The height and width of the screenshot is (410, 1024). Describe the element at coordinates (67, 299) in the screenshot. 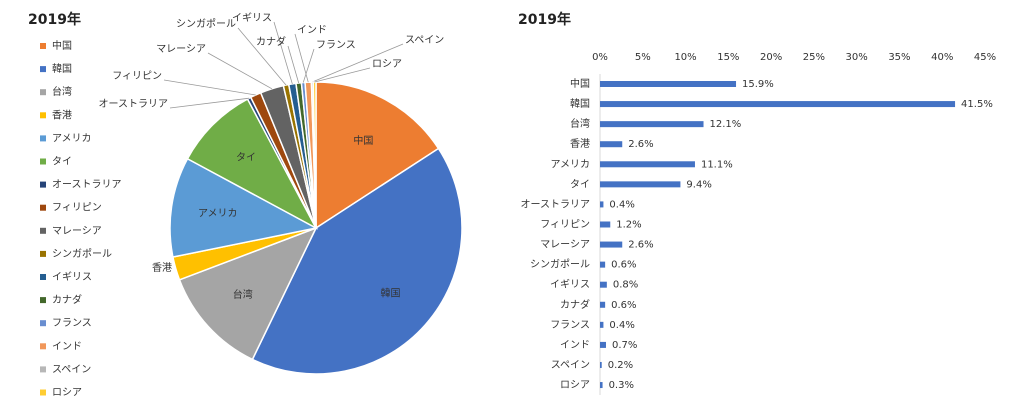

I see `legend-label: カナダ` at that location.